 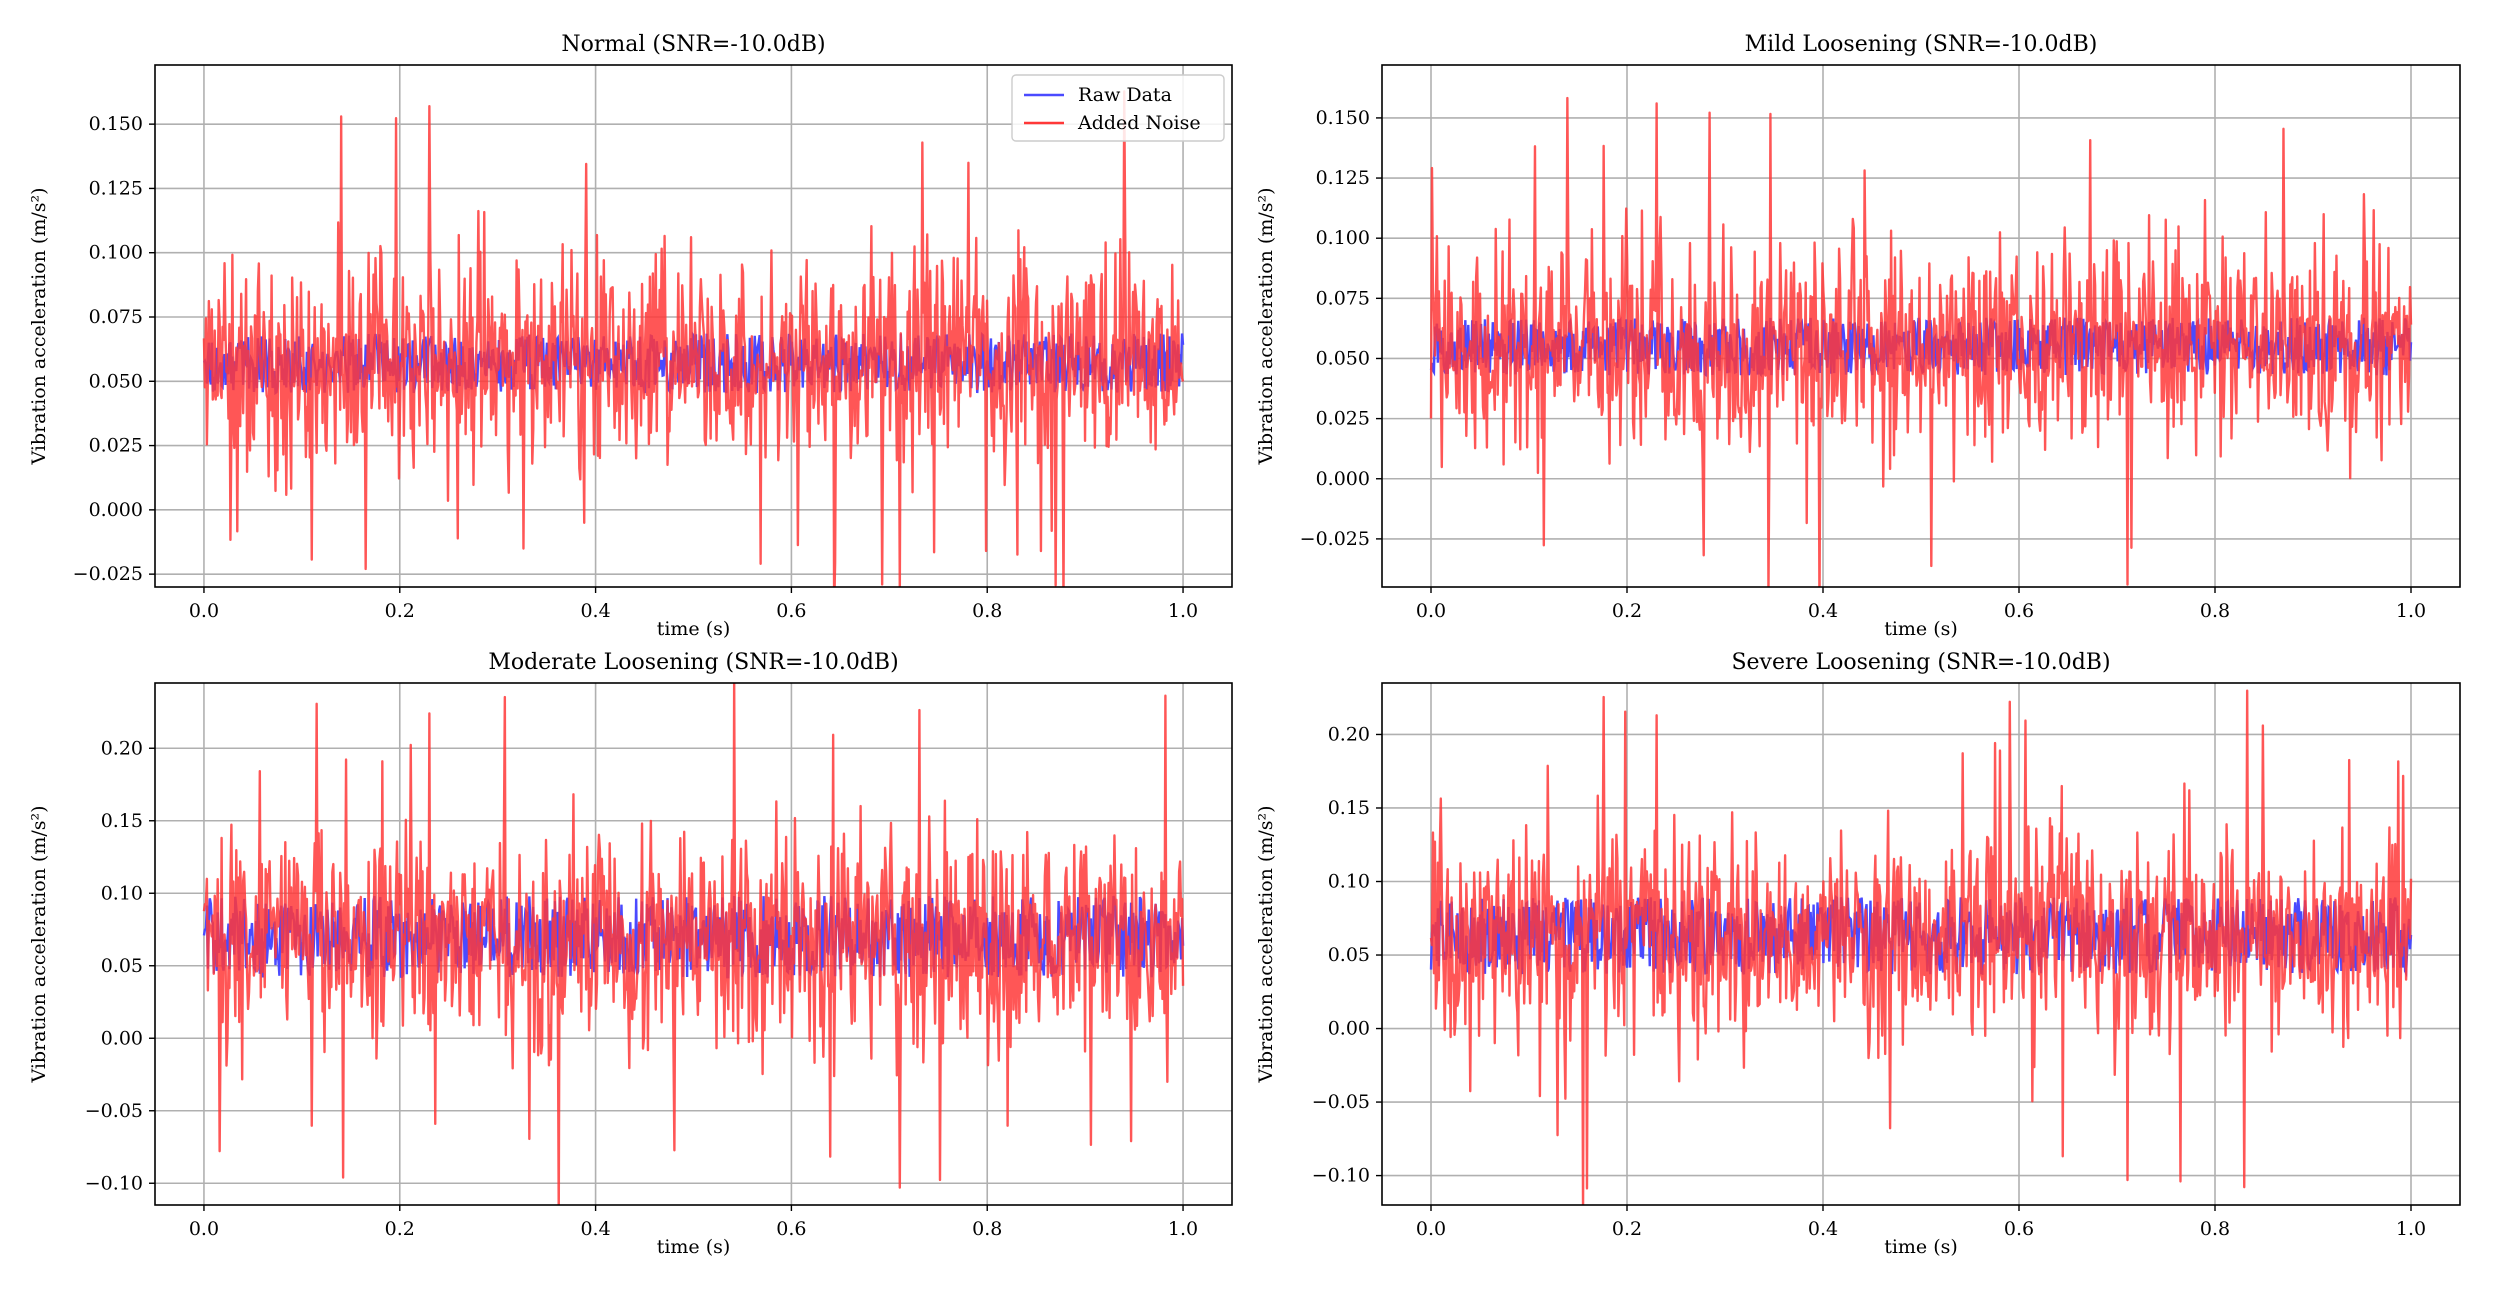 I want to click on chart-title: Severe Loosening (SNR=-10.0dB), so click(x=1920, y=662).